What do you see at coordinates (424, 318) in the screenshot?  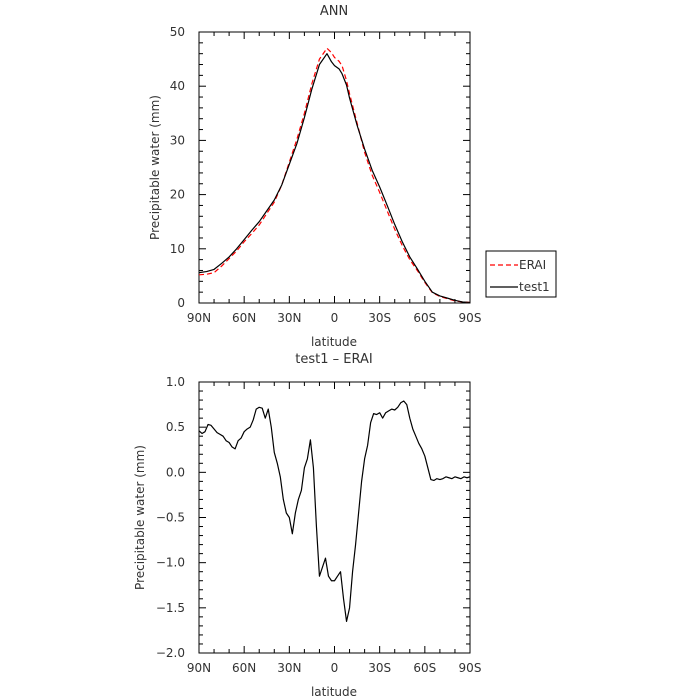 I see `top-x-tick-label: 60S` at bounding box center [424, 318].